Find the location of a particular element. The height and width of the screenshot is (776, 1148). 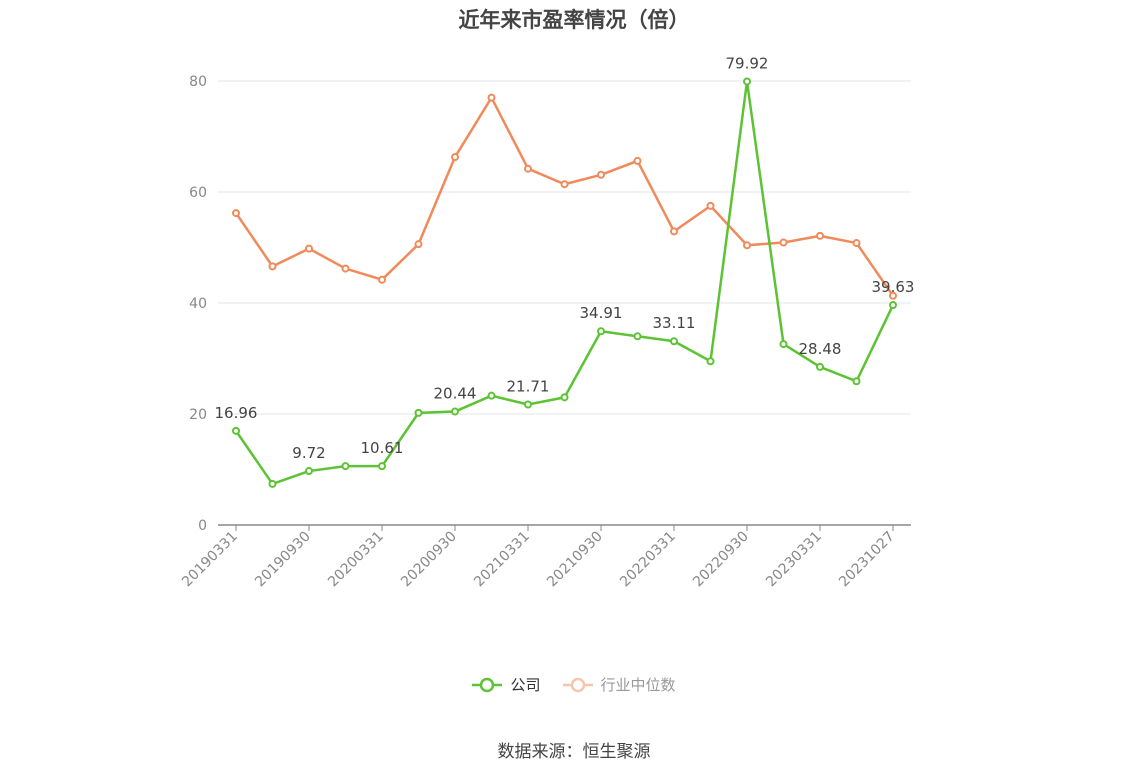

x-tick-label: 20200930 is located at coordinates (429, 560).